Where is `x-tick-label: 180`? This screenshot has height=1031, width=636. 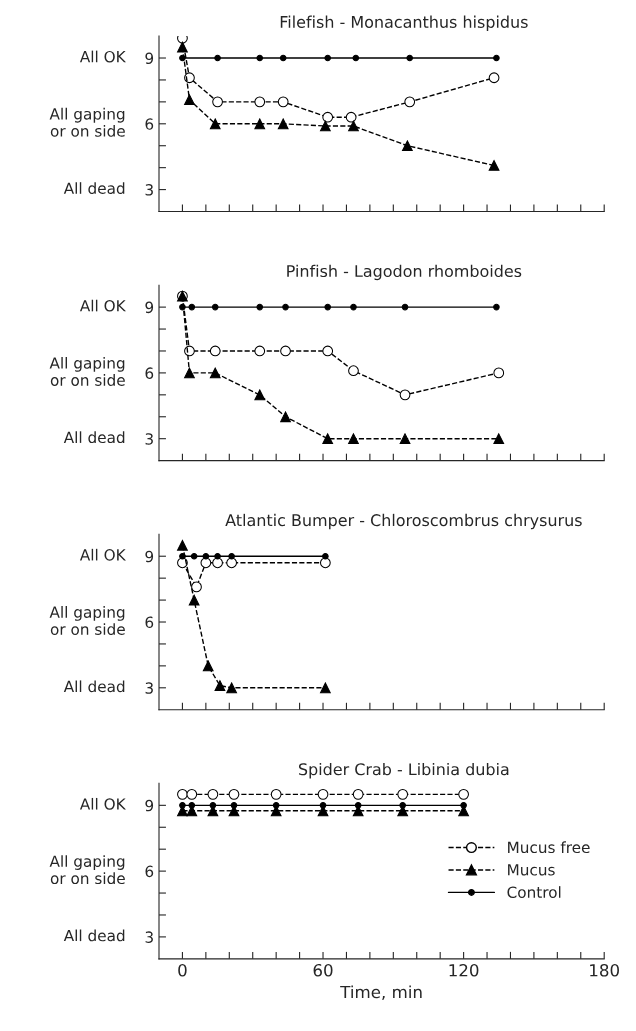 x-tick-label: 180 is located at coordinates (604, 970).